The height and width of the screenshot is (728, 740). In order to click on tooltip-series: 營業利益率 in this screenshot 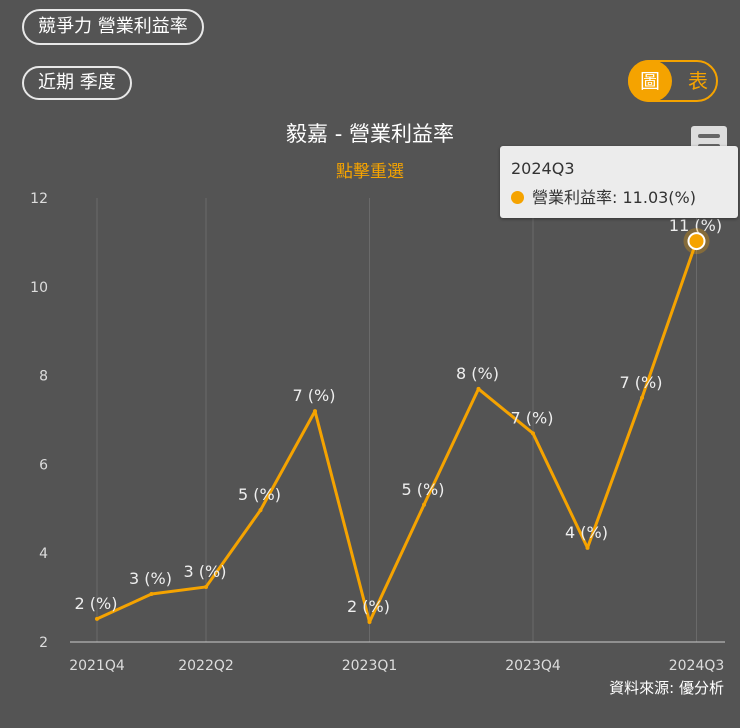, I will do `click(572, 197)`.